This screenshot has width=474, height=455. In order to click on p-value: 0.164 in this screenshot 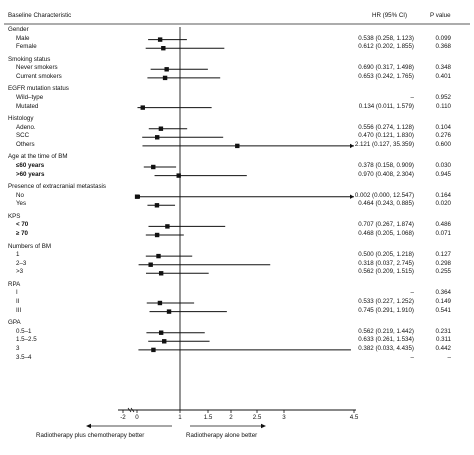, I will do `click(443, 195)`.